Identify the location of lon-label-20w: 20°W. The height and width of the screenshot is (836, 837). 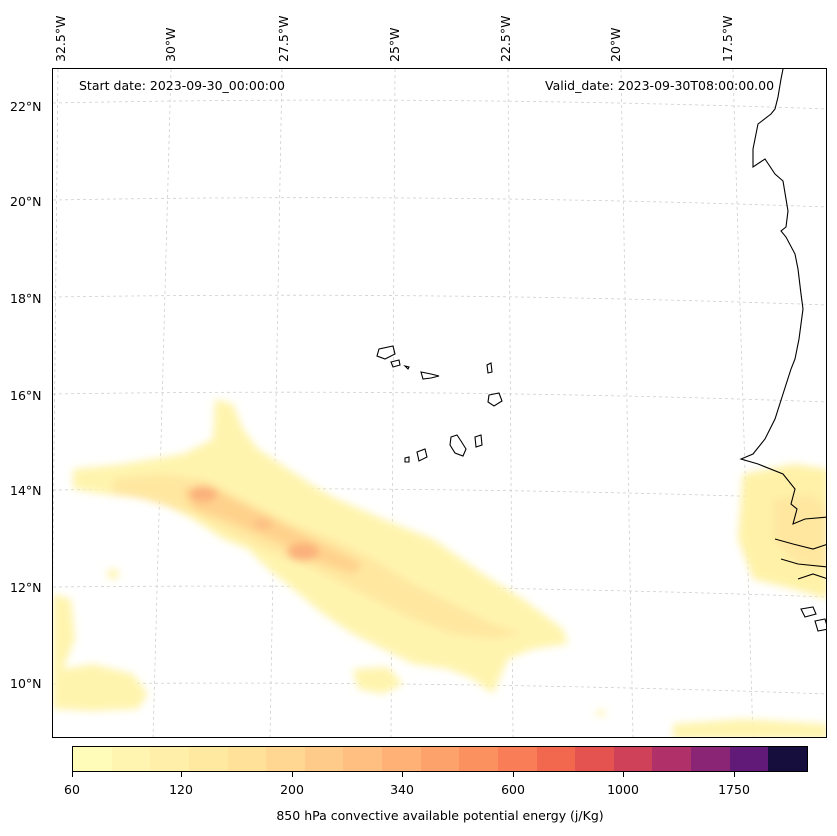
(615, 44).